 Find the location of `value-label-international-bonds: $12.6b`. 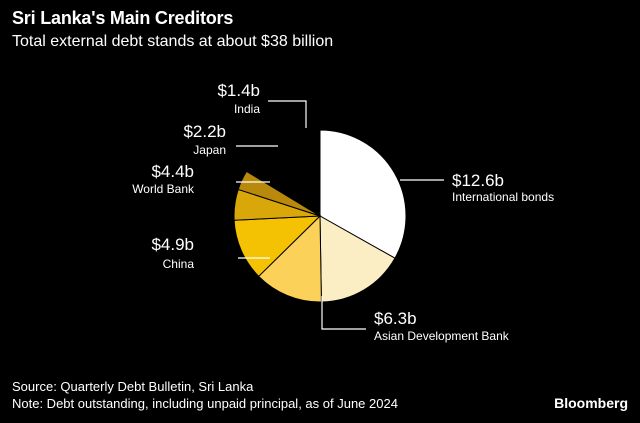

value-label-international-bonds: $12.6b is located at coordinates (478, 180).